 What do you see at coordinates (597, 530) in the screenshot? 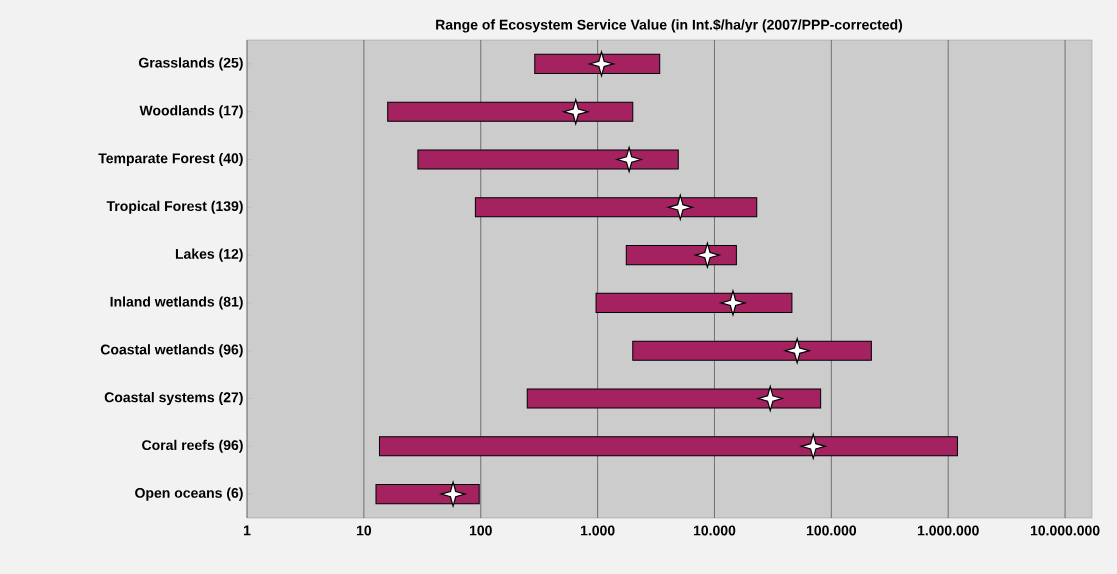
I see `x-tick-label: 1.000` at bounding box center [597, 530].